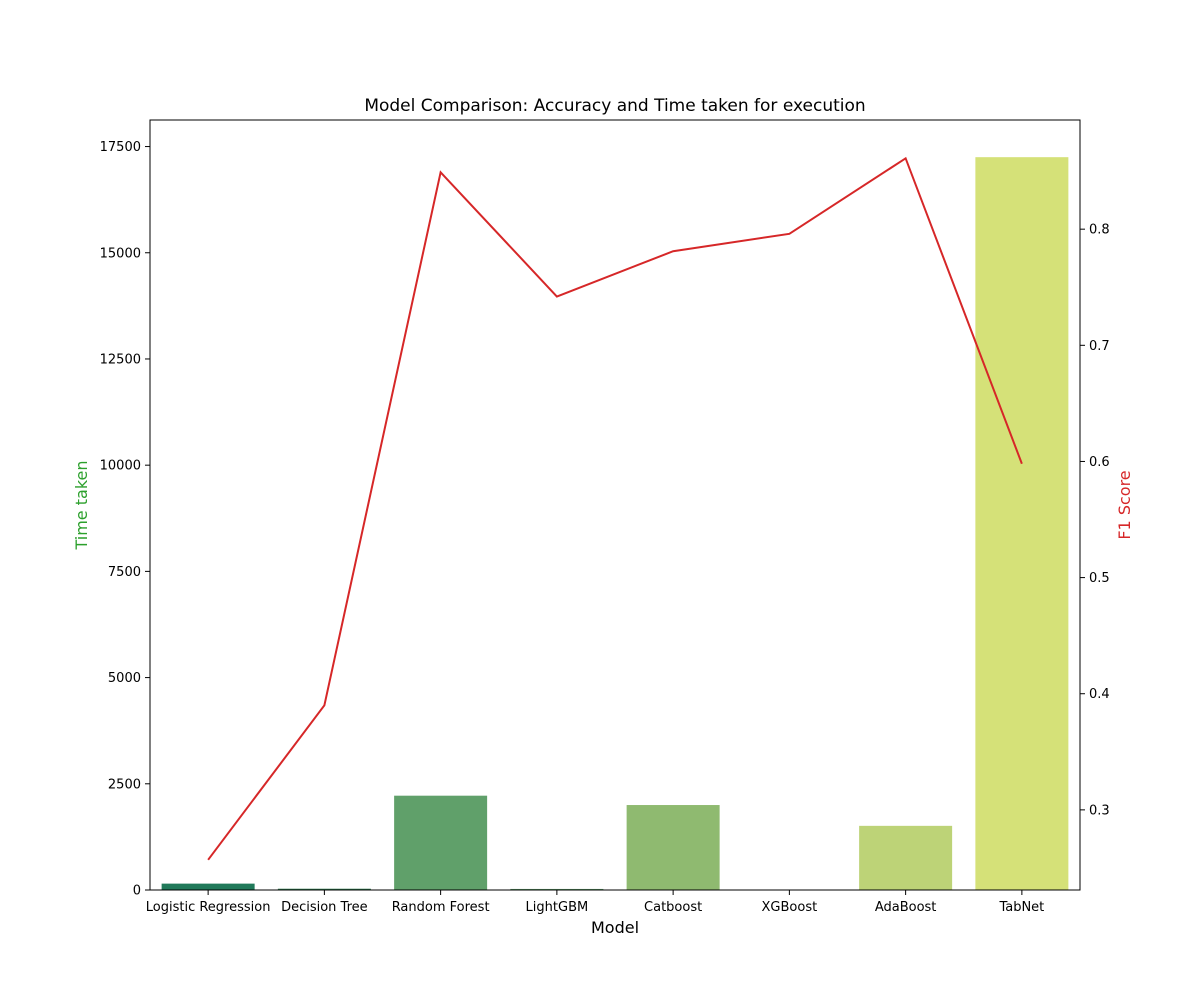  I want to click on y2-axis-title: F1 Score, so click(1124, 504).